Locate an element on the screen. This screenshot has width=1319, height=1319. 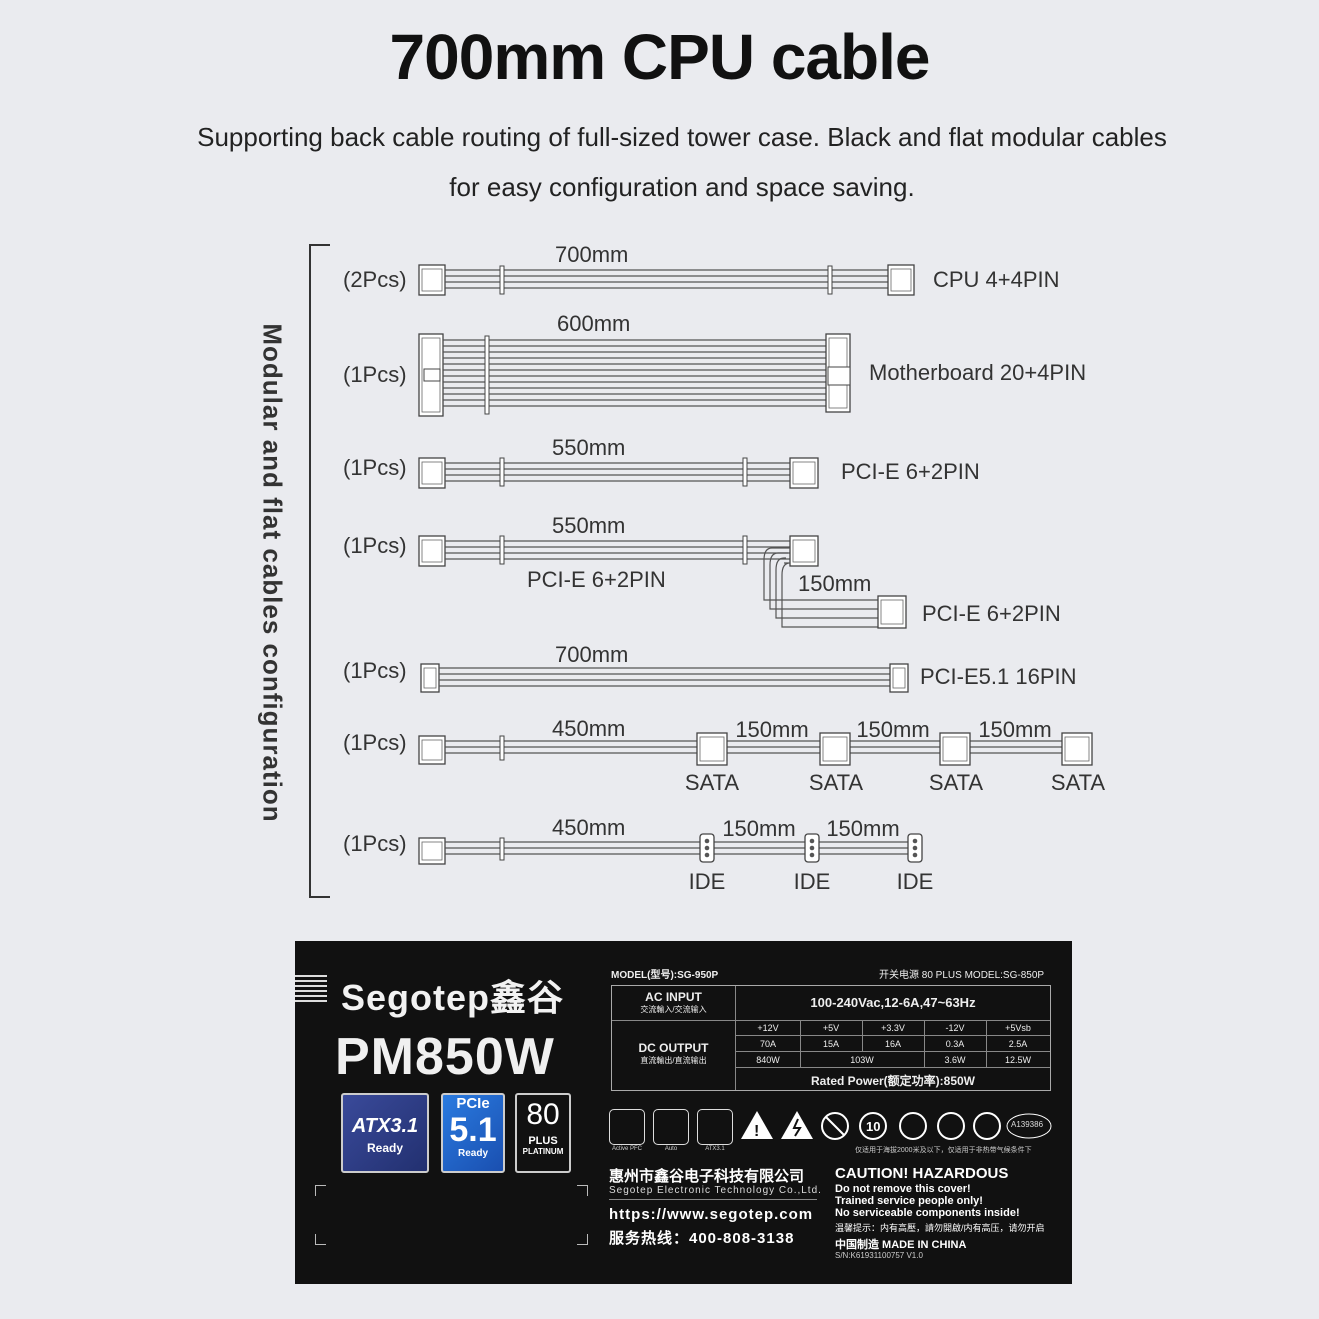
watt-5vsb: 12.5W is located at coordinates (1017, 1060).